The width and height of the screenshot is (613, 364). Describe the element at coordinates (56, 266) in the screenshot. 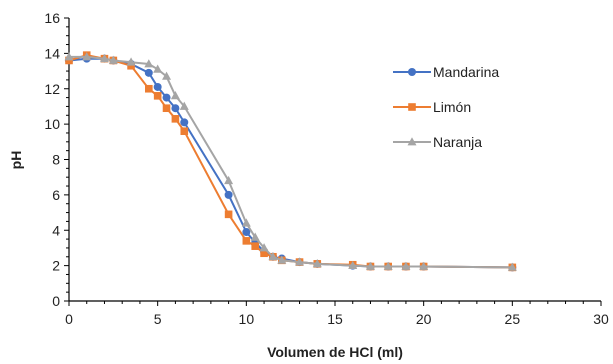

I see `y-tick-label: 2` at that location.